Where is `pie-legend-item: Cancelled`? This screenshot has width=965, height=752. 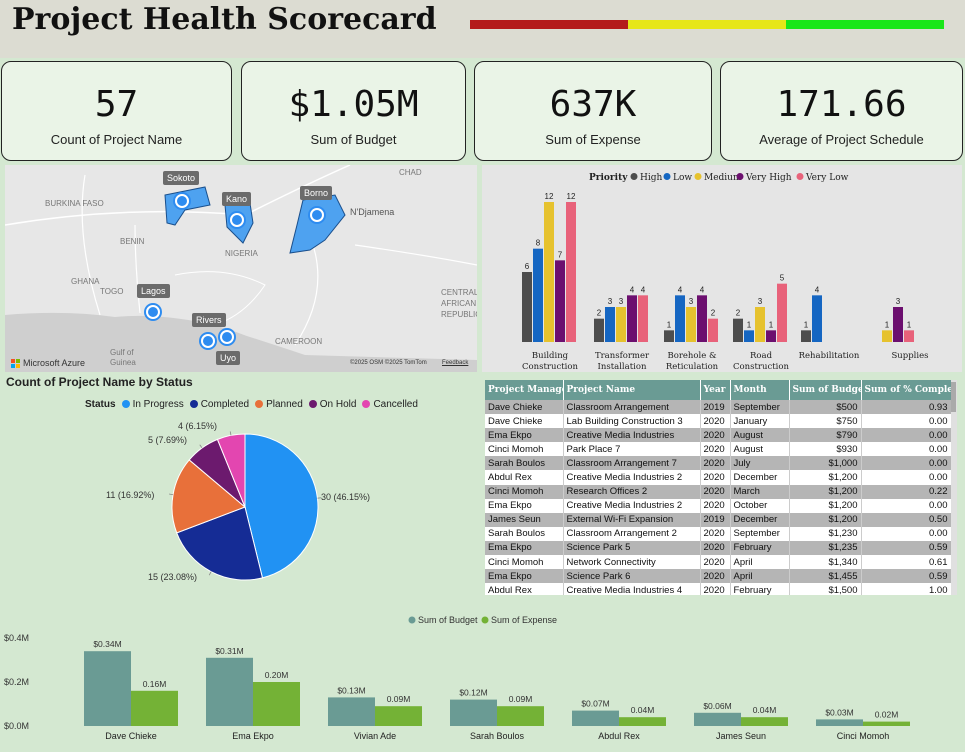 pie-legend-item: Cancelled is located at coordinates (390, 404).